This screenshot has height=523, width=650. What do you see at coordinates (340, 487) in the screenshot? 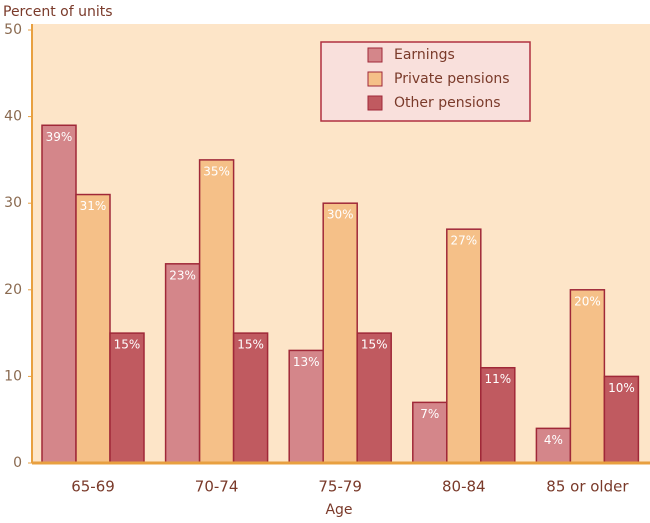
I see `x-tick-label: 75-79` at bounding box center [340, 487].